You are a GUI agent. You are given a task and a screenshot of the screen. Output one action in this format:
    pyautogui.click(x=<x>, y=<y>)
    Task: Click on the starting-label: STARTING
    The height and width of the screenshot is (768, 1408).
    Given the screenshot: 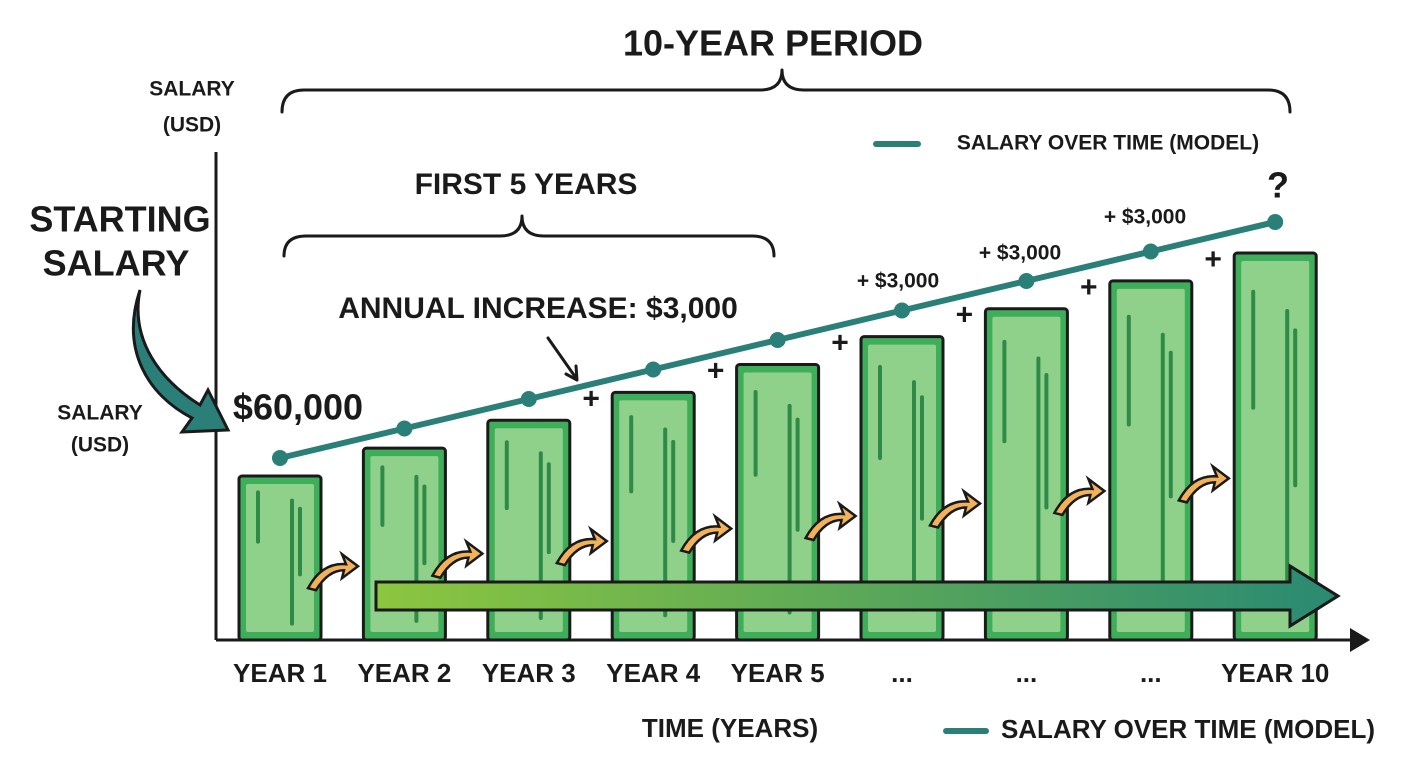 What is the action you would take?
    pyautogui.click(x=119, y=219)
    